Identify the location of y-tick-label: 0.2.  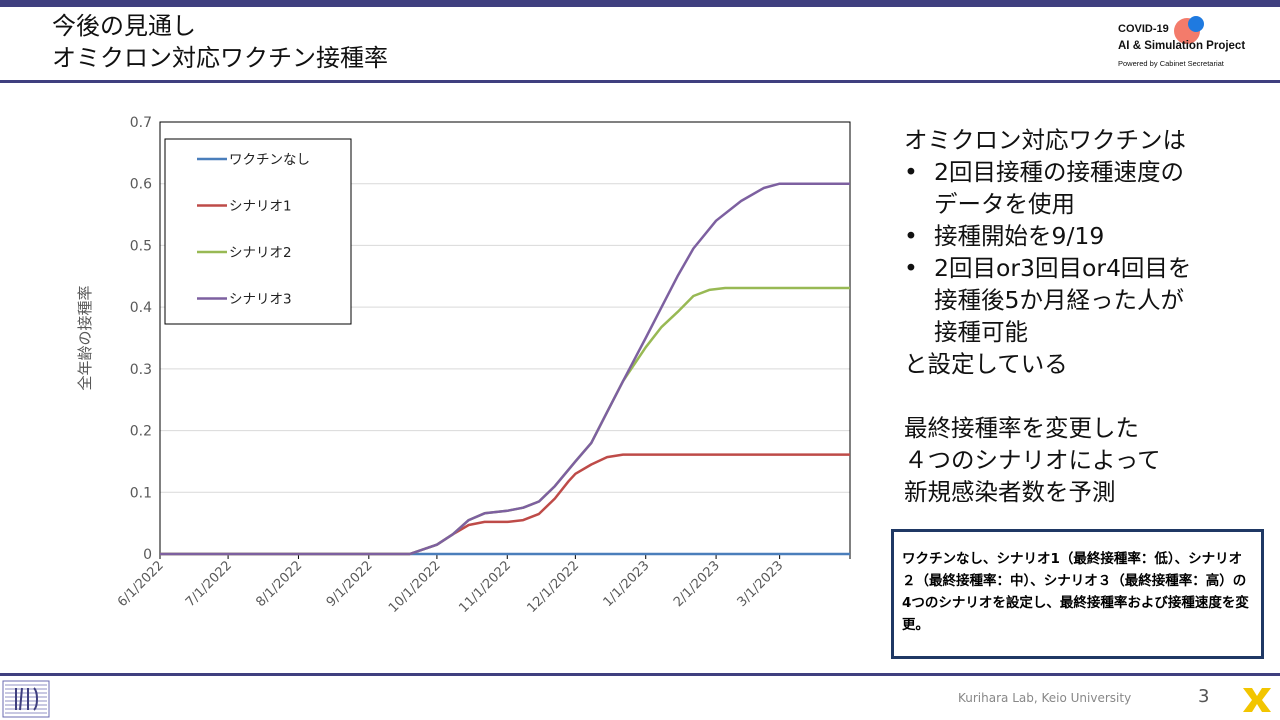
(141, 432).